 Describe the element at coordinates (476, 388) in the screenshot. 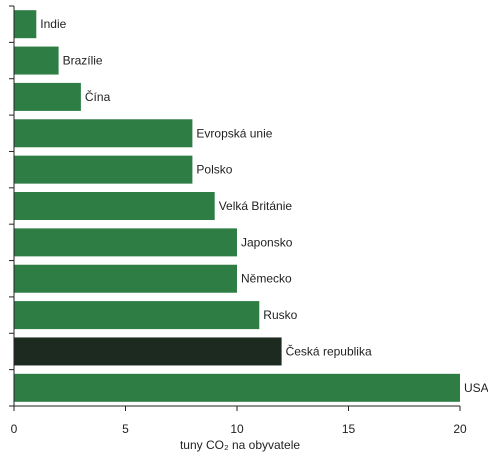

I see `bar-label: USA` at that location.